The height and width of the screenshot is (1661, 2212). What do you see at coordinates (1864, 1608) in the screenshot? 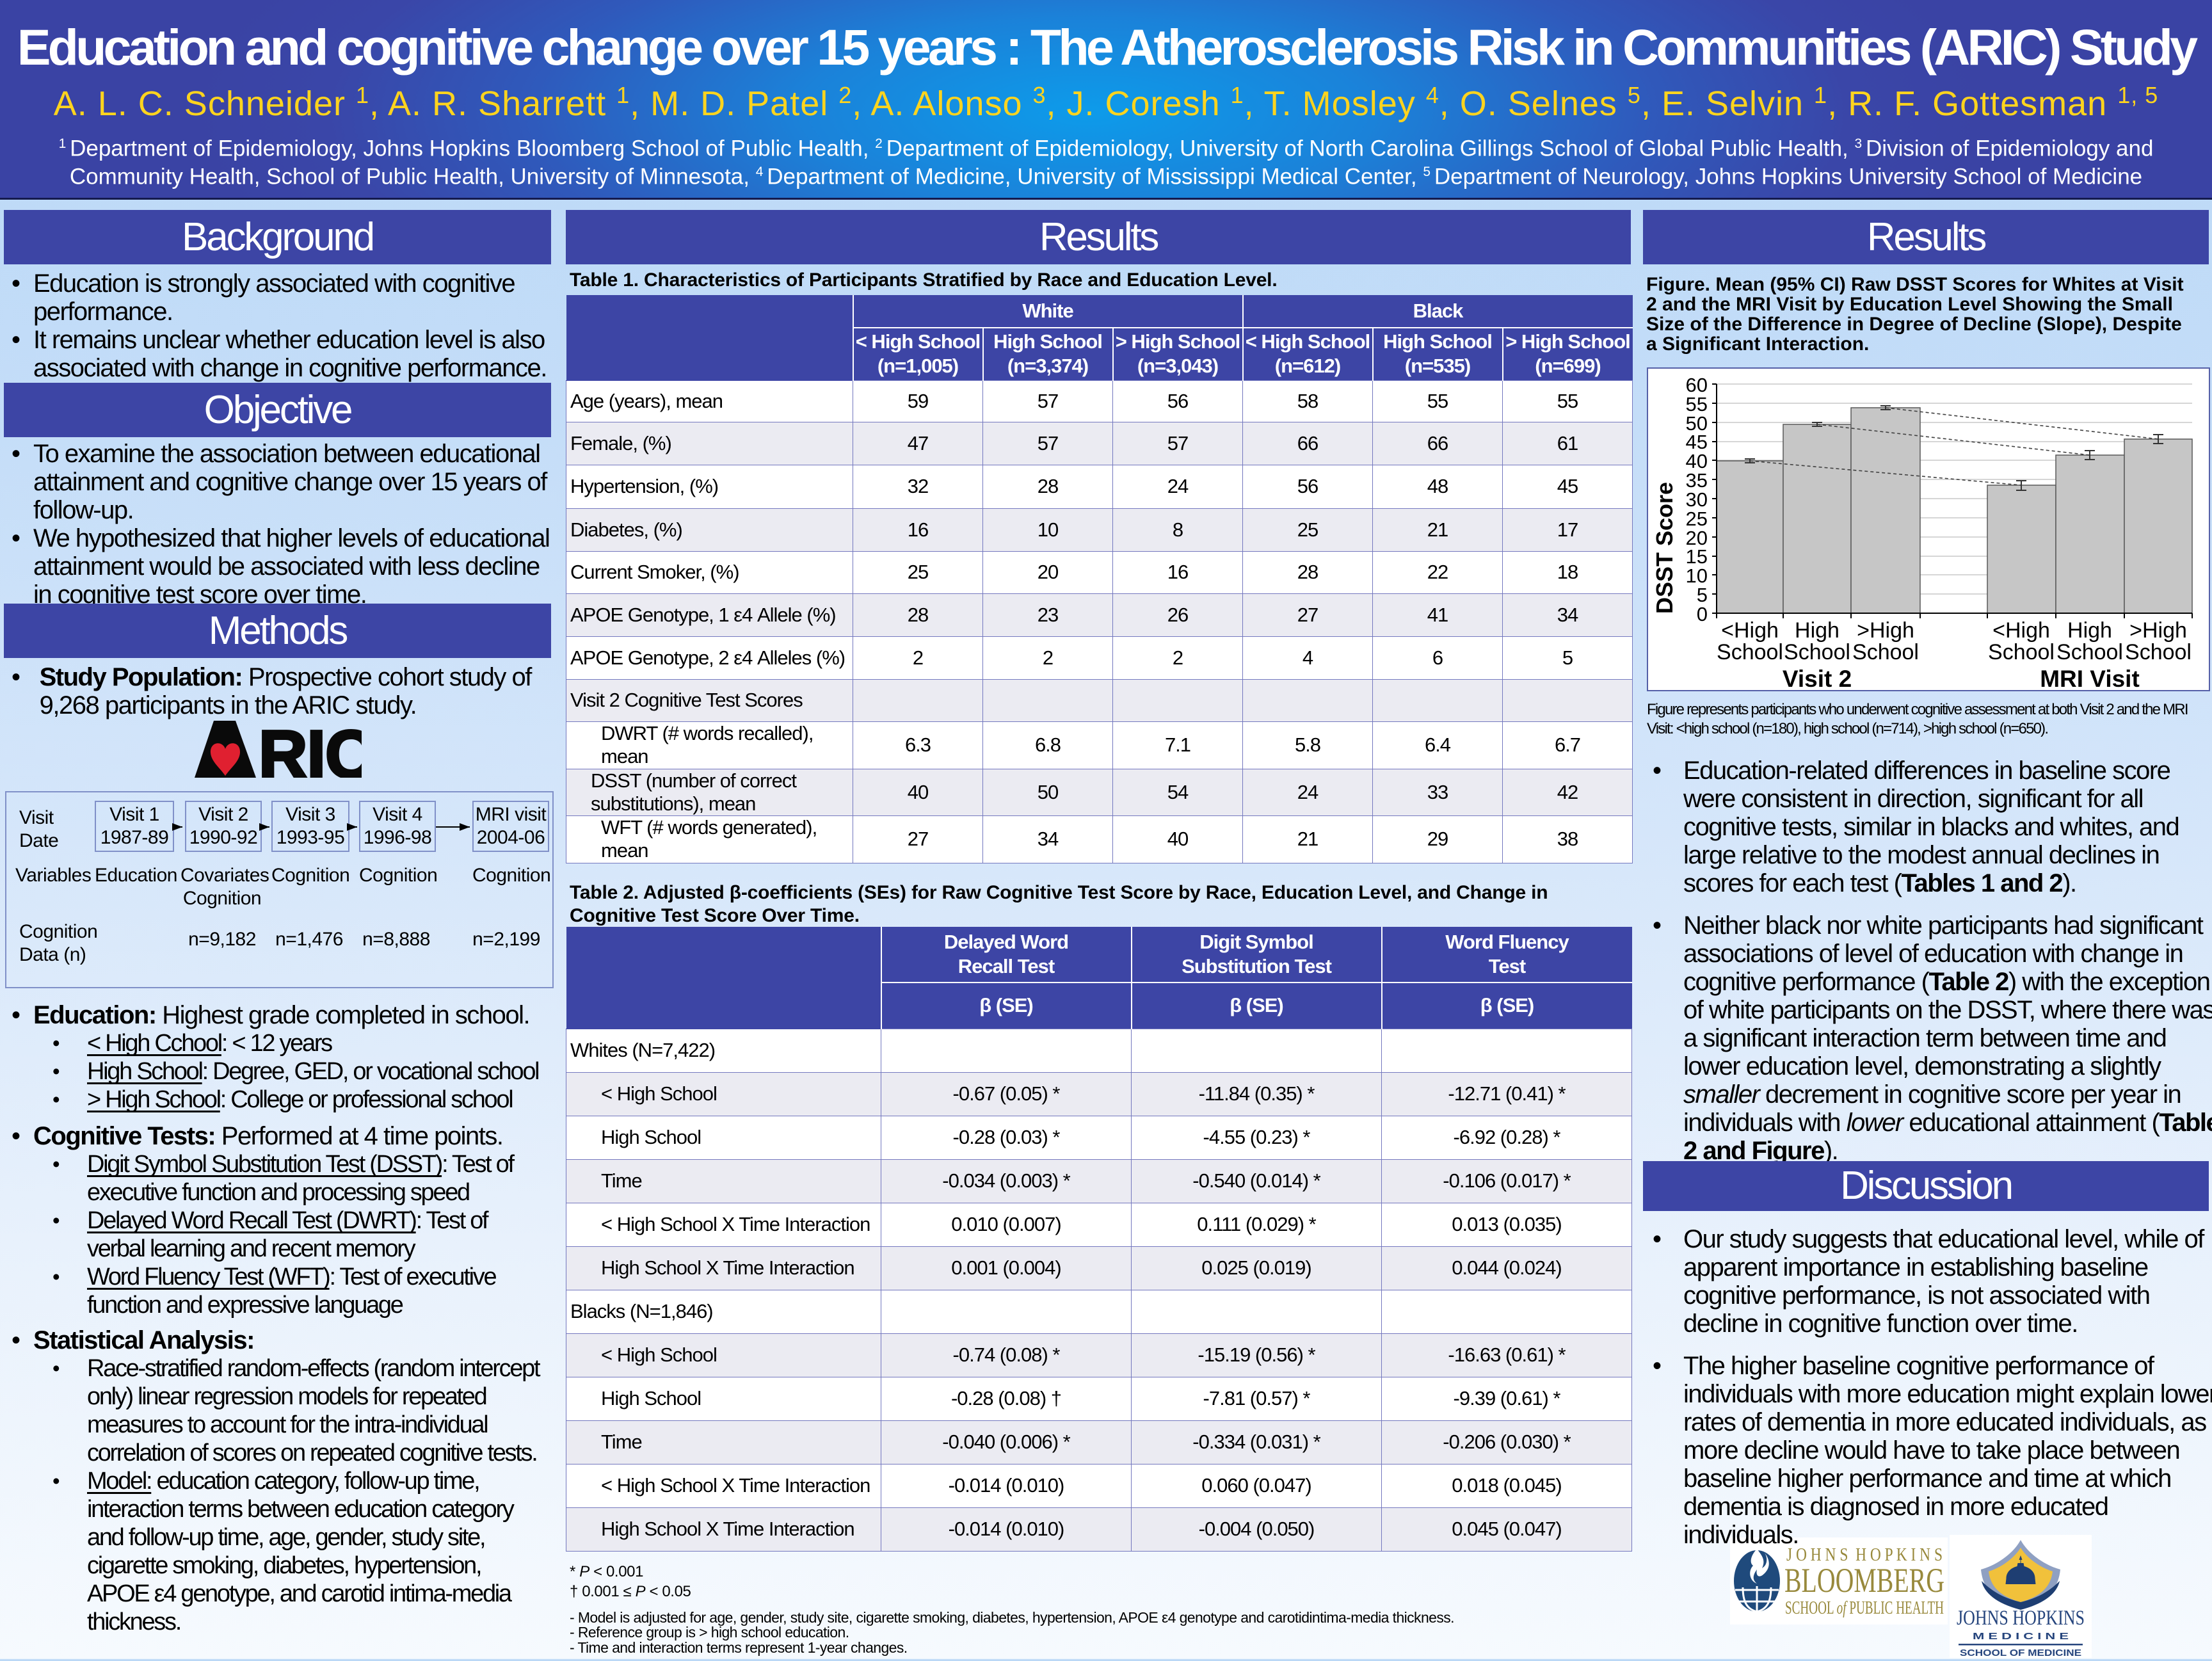
I see `svg-text: SCHOOL of PUBLIC HEALTH` at bounding box center [1864, 1608].